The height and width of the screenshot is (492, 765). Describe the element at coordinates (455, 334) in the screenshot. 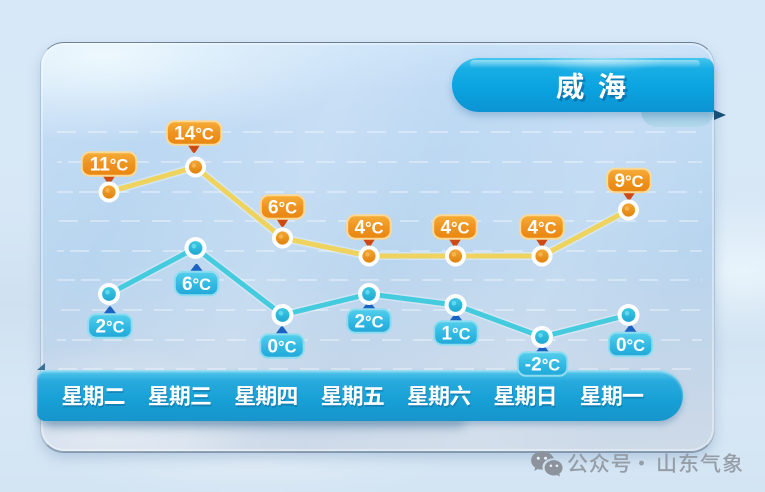

I see `svg-text: 1°C` at that location.